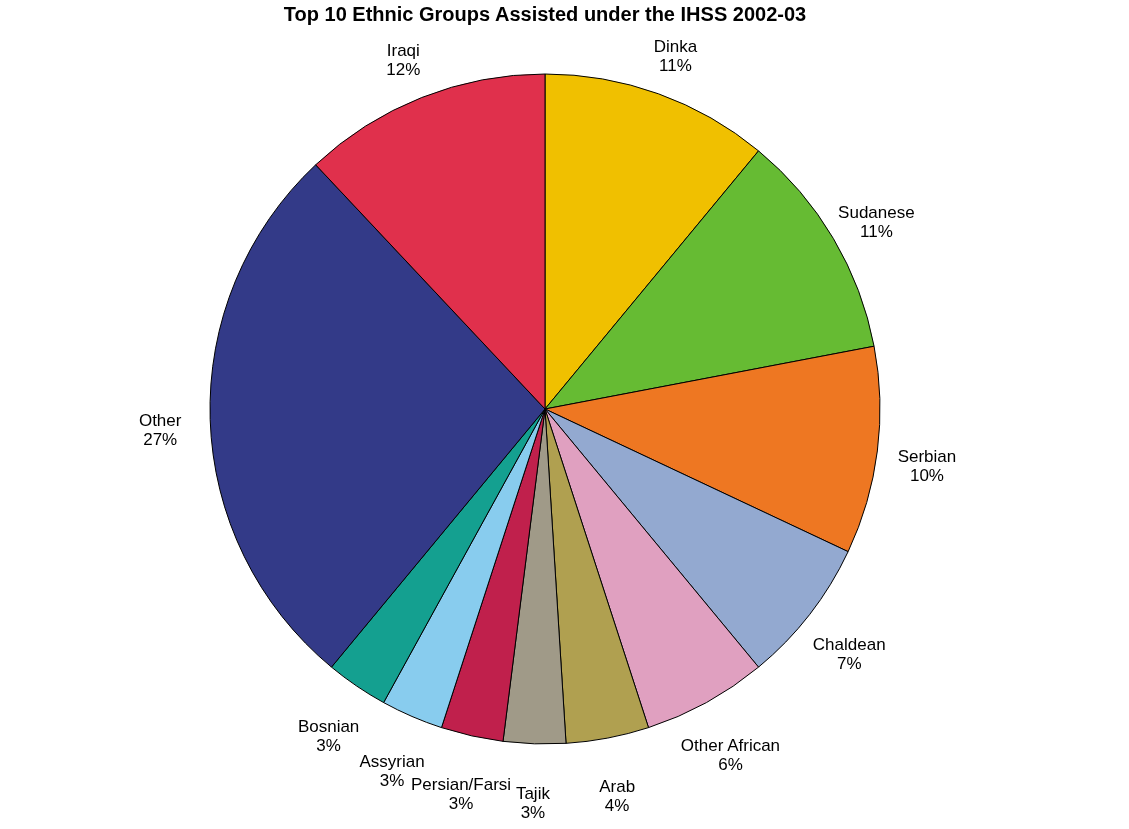 Image resolution: width=1129 pixels, height=829 pixels. I want to click on slice-label: Iraqi, so click(403, 51).